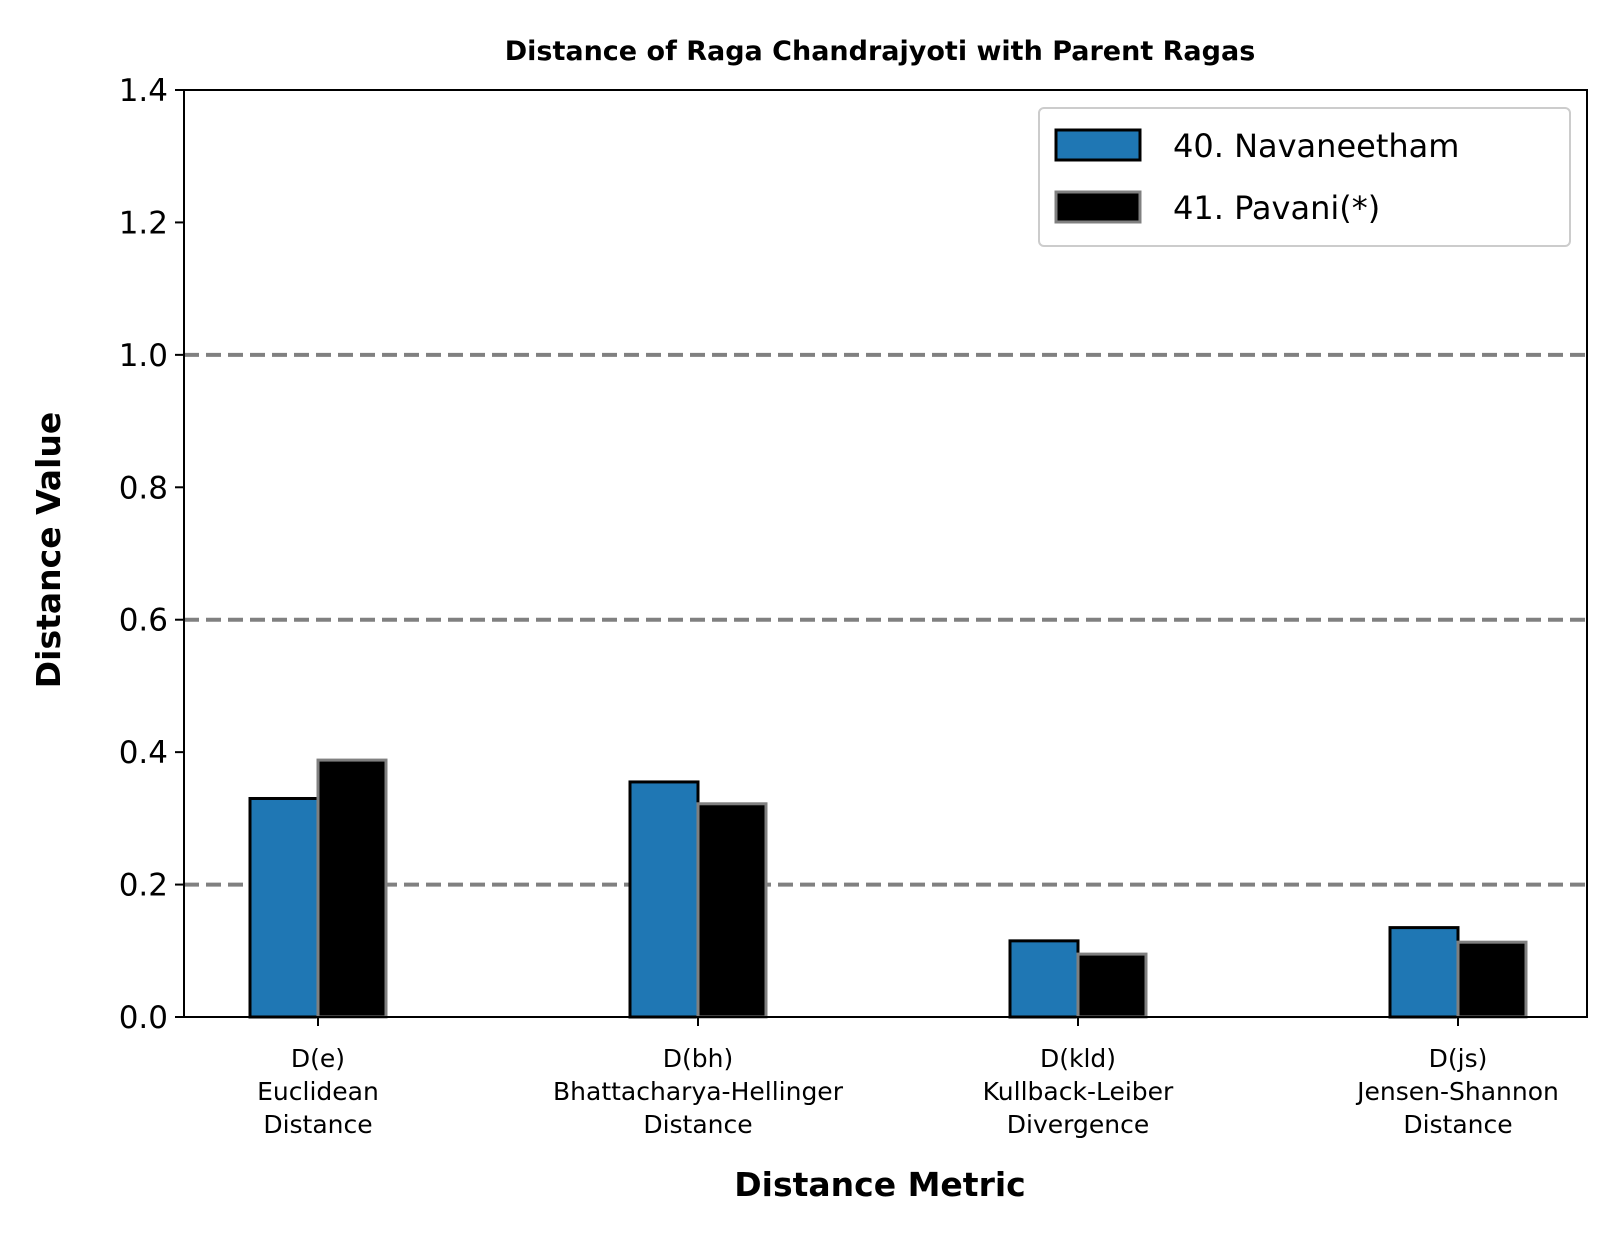 The image size is (1612, 1239). What do you see at coordinates (1276, 208) in the screenshot?
I see `legend-label: 41. Pavani(*)` at bounding box center [1276, 208].